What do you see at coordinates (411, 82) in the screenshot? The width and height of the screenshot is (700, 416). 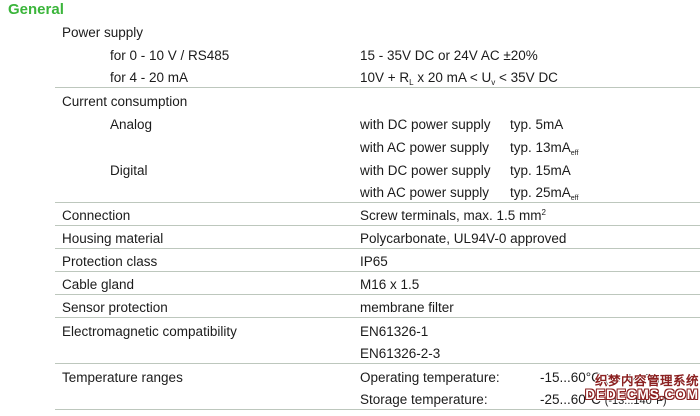 I see `subscript-L: L` at bounding box center [411, 82].